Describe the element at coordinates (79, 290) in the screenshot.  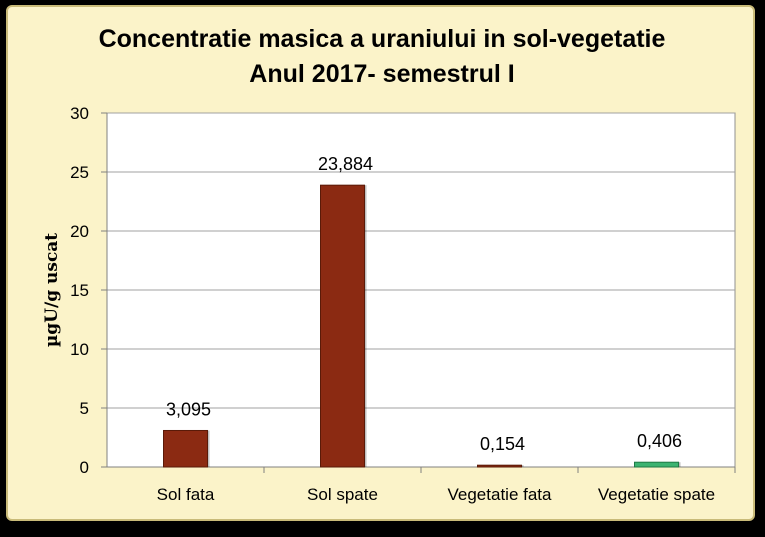
I see `y-tick-label: 15` at that location.